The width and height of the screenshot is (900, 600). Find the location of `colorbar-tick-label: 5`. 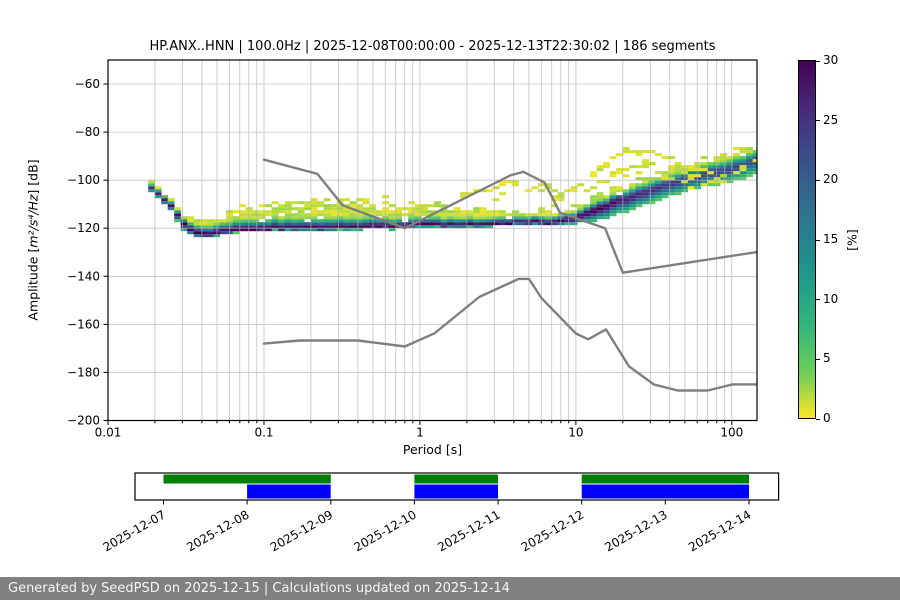

colorbar-tick-label: 5 is located at coordinates (827, 358).